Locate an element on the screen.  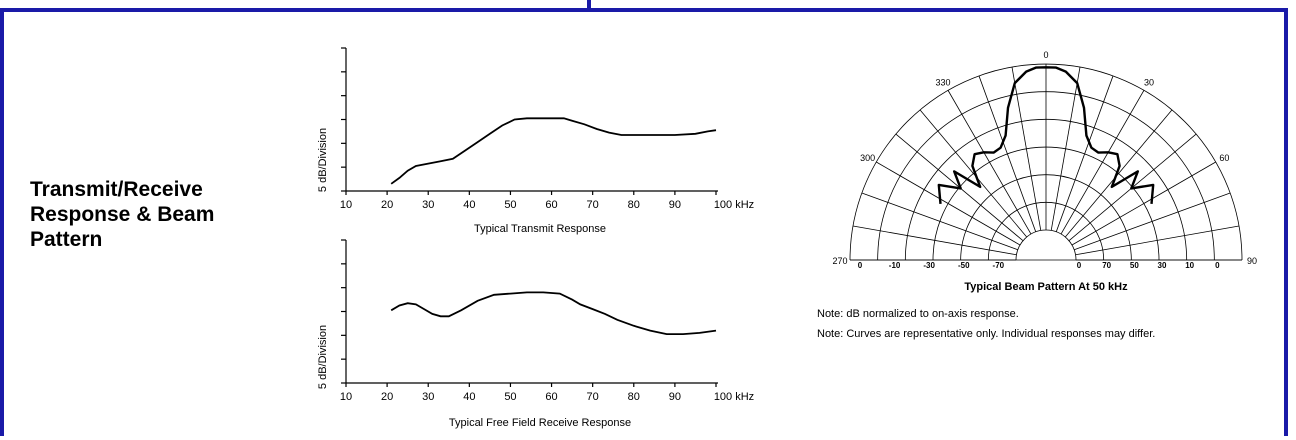
section-title: Transmit/Receive Response & Beam Pattern is located at coordinates (150, 214).